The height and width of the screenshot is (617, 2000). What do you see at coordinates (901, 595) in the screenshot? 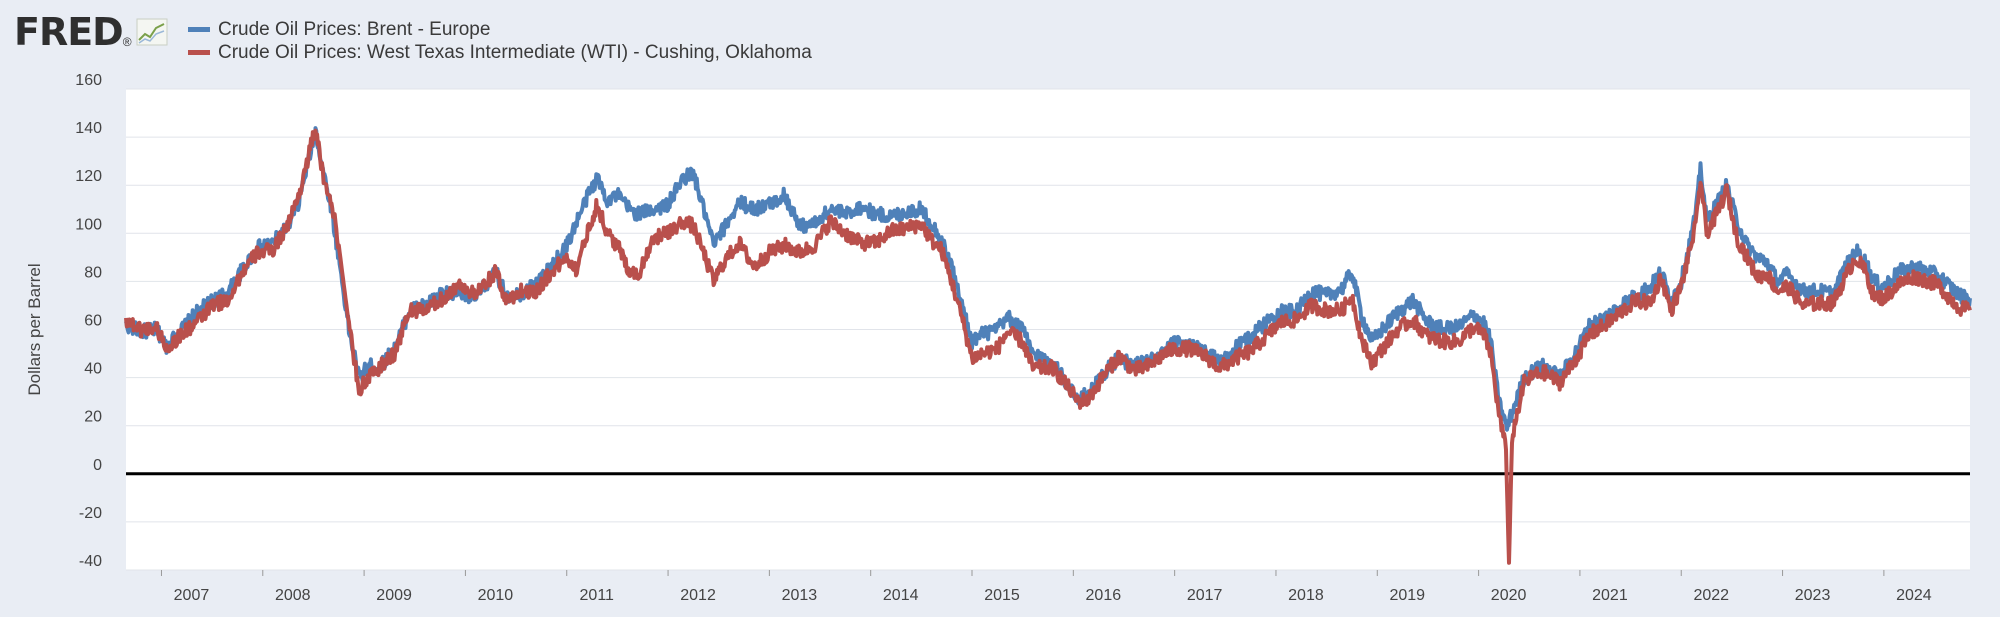
I see `x-tick-label: 2014` at bounding box center [901, 595].